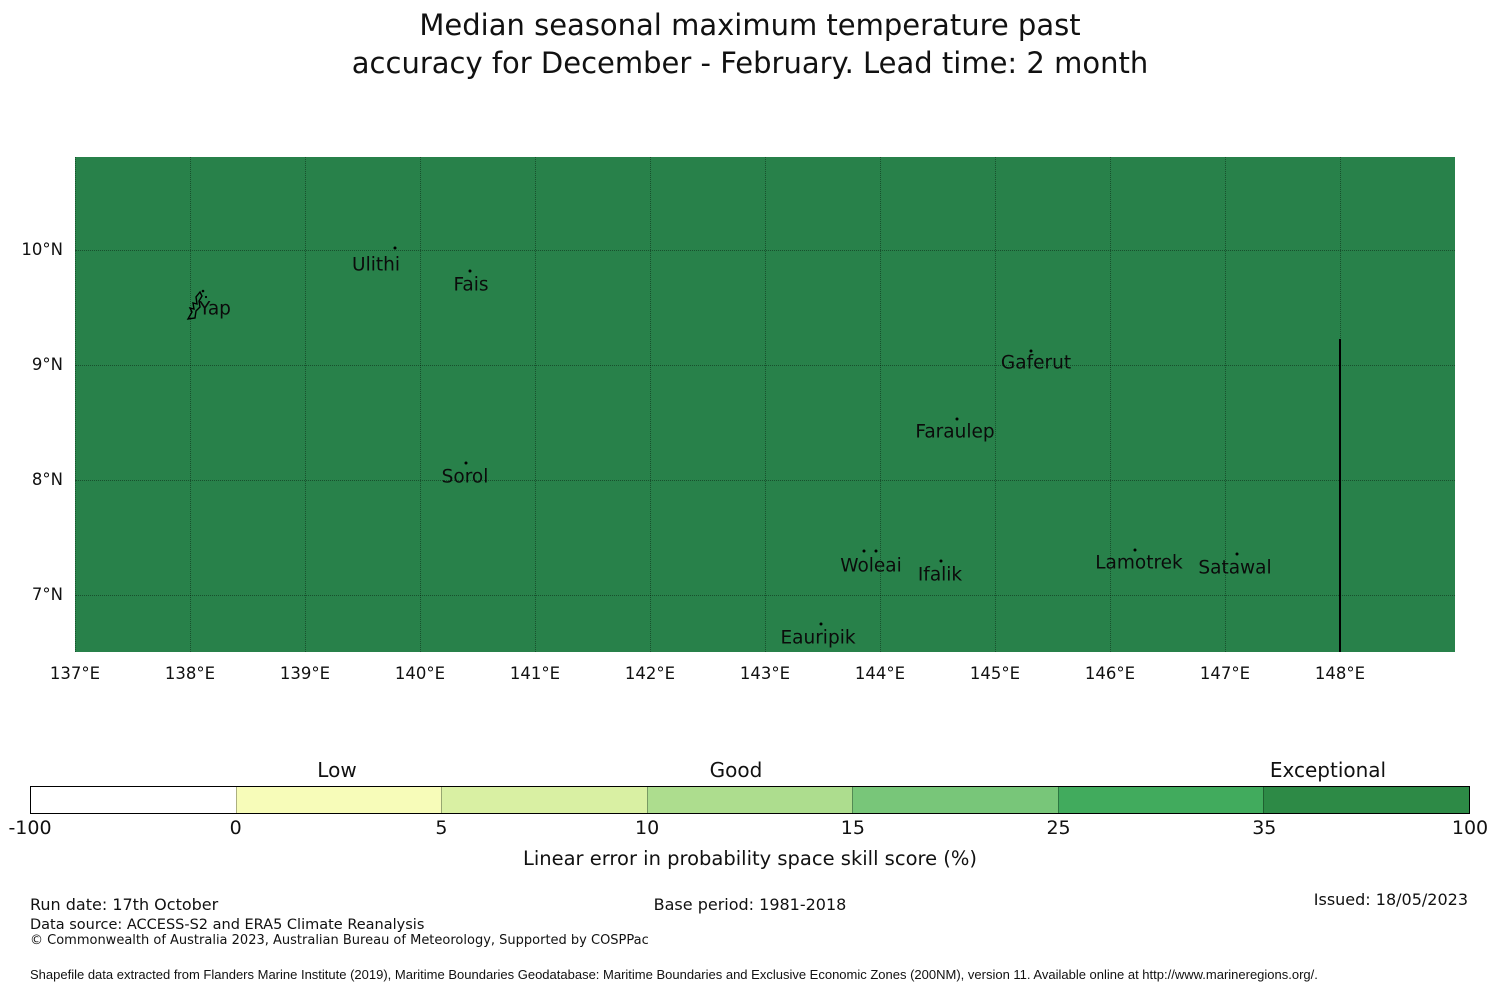  I want to click on island-label: Woleai, so click(871, 566).